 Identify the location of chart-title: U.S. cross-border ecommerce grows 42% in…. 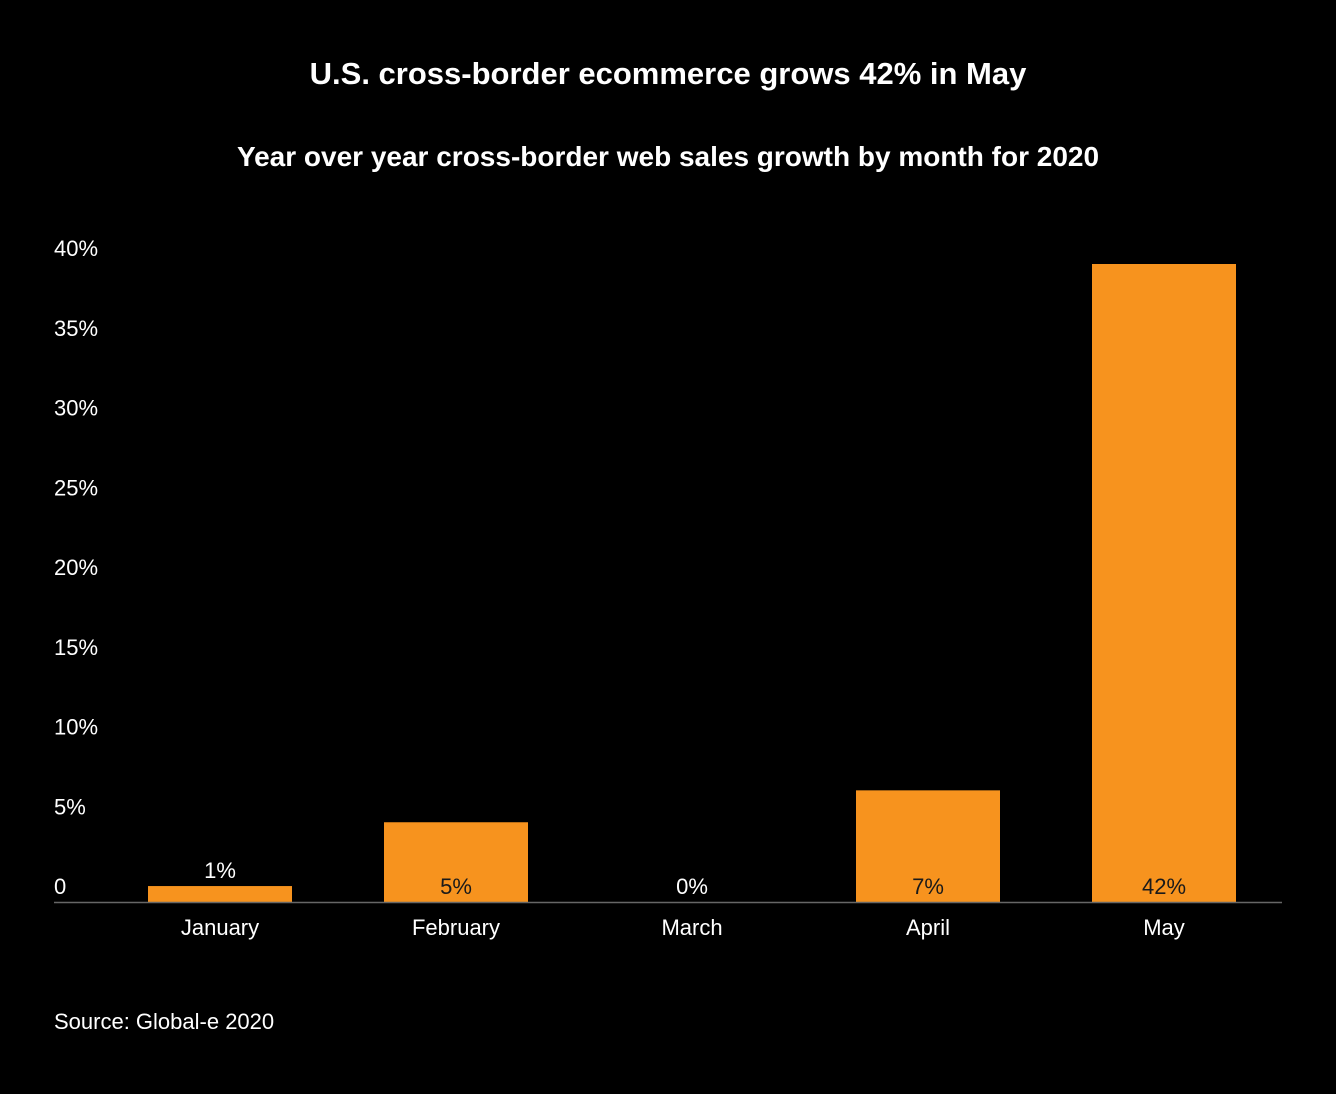
(668, 73).